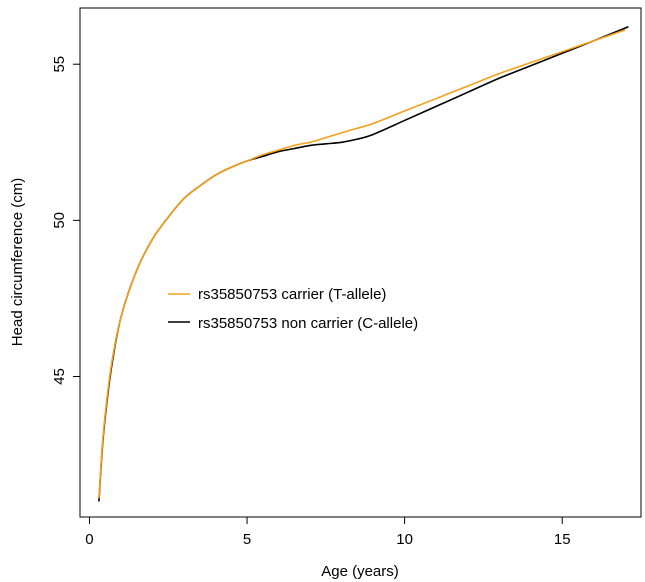 The width and height of the screenshot is (645, 582). What do you see at coordinates (562, 539) in the screenshot?
I see `x-tick-label: 15` at bounding box center [562, 539].